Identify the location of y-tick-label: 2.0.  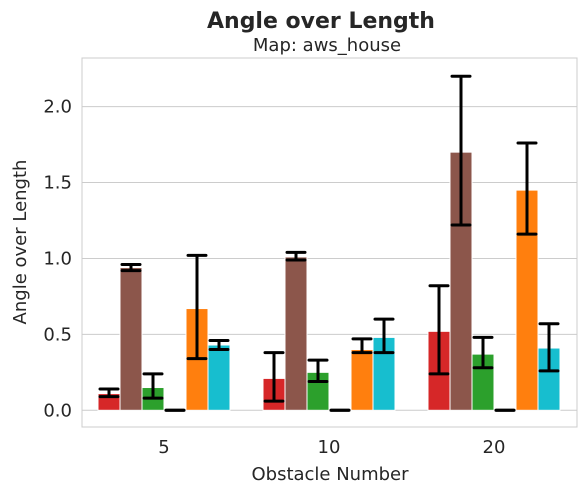
(57, 107).